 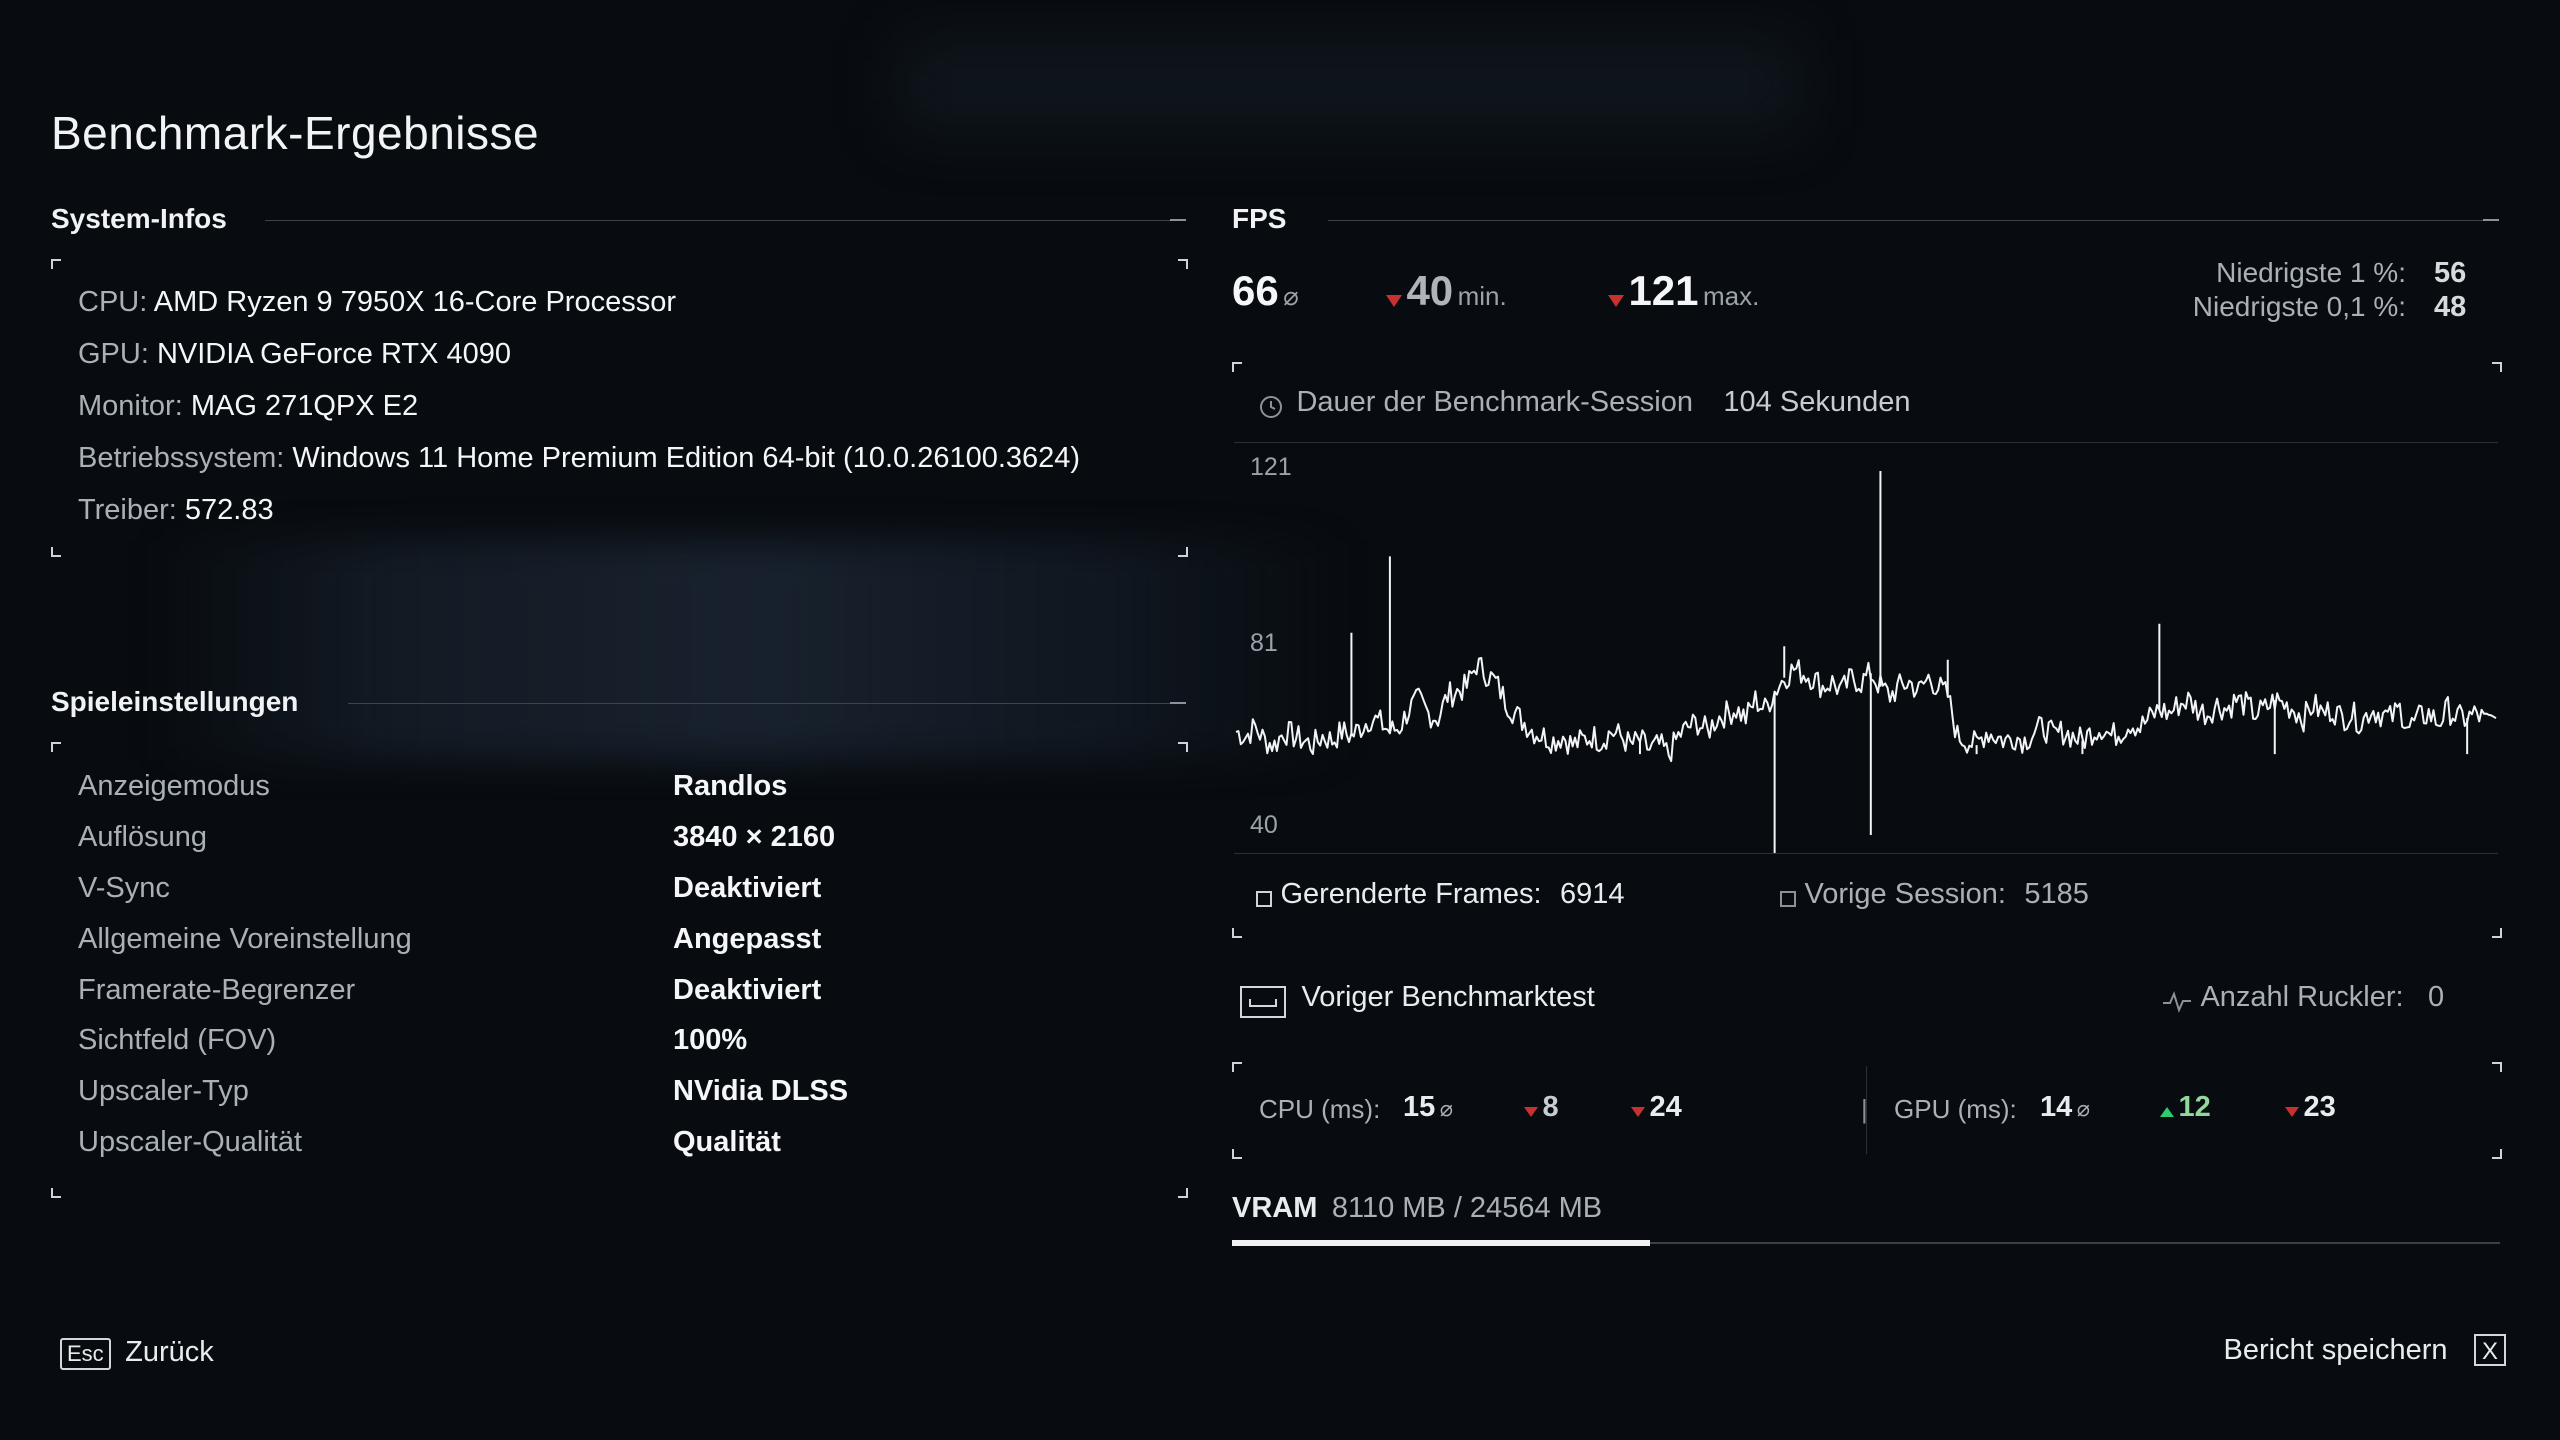 I want to click on cpu-avg: 15 ⌀, so click(x=1428, y=1107).